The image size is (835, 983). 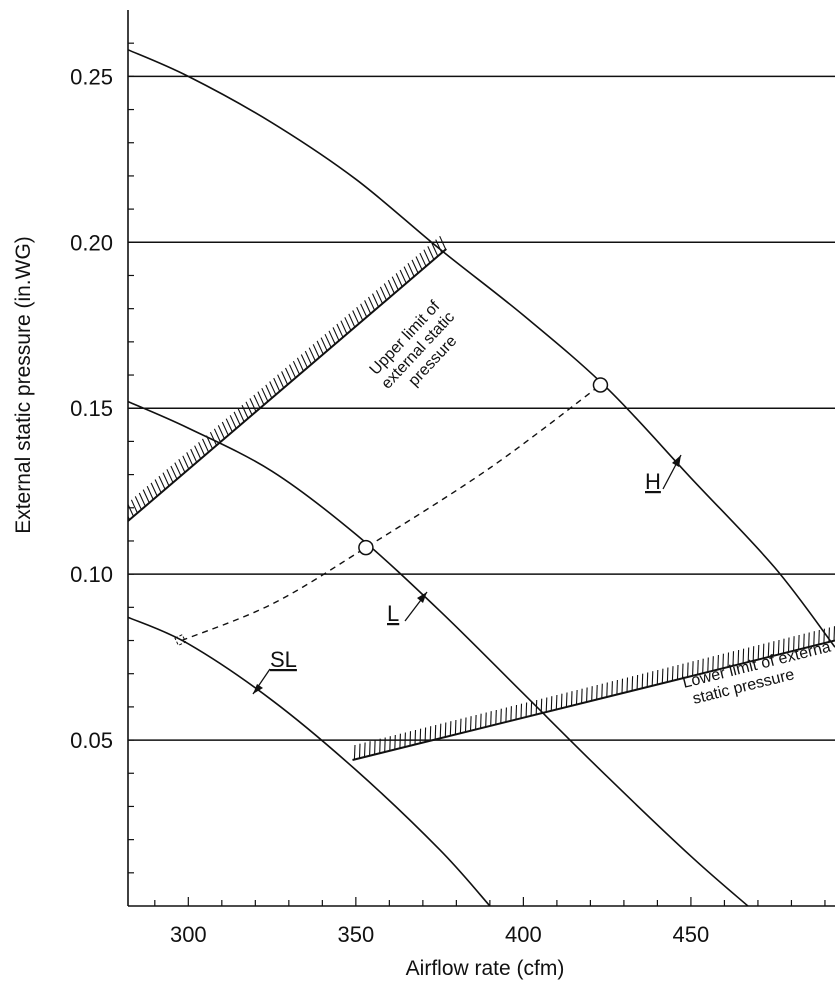 I want to click on x-tick-labels: 300 350 400 450, so click(x=439, y=934).